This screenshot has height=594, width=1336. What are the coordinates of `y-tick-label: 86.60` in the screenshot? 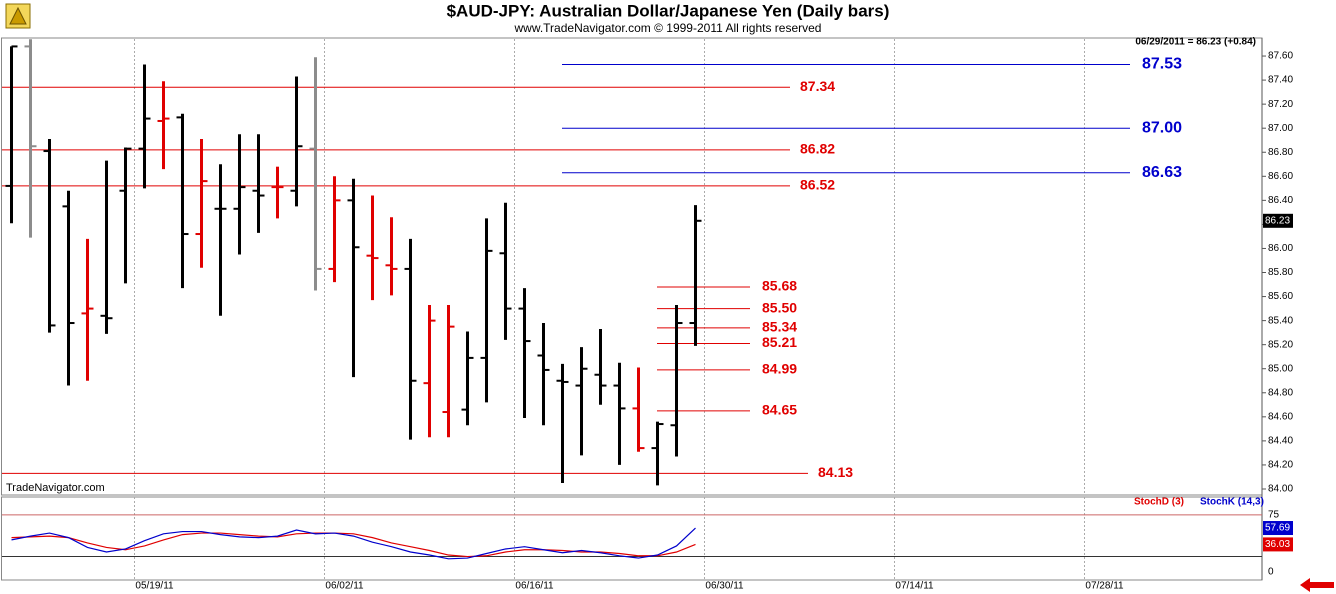 It's located at (1280, 176).